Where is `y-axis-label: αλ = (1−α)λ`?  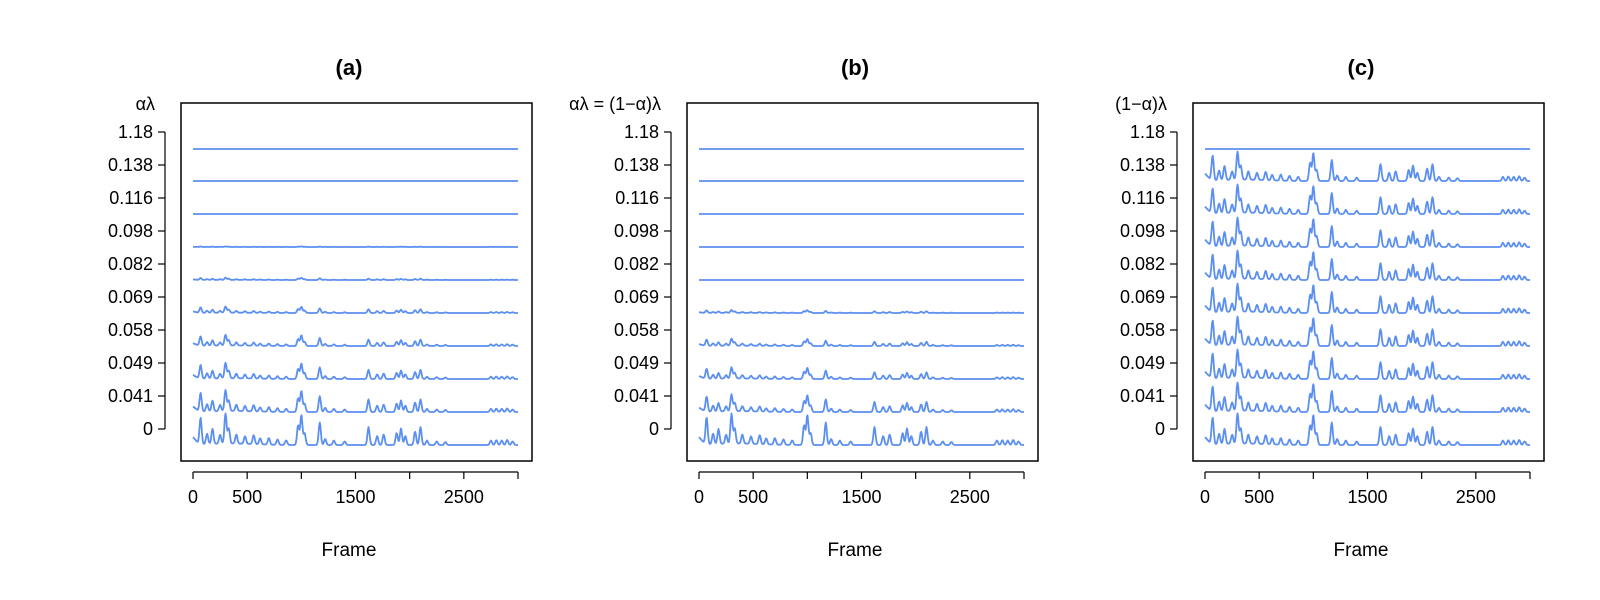
y-axis-label: αλ = (1−α)λ is located at coordinates (615, 104).